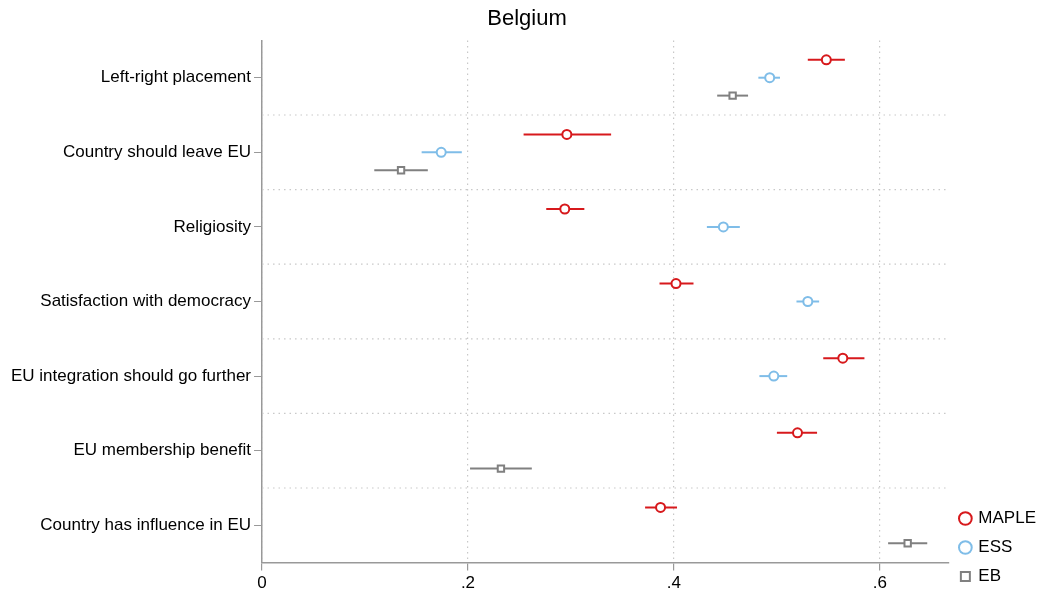 The width and height of the screenshot is (1056, 601). What do you see at coordinates (674, 583) in the screenshot?
I see `x-tick-label: .4` at bounding box center [674, 583].